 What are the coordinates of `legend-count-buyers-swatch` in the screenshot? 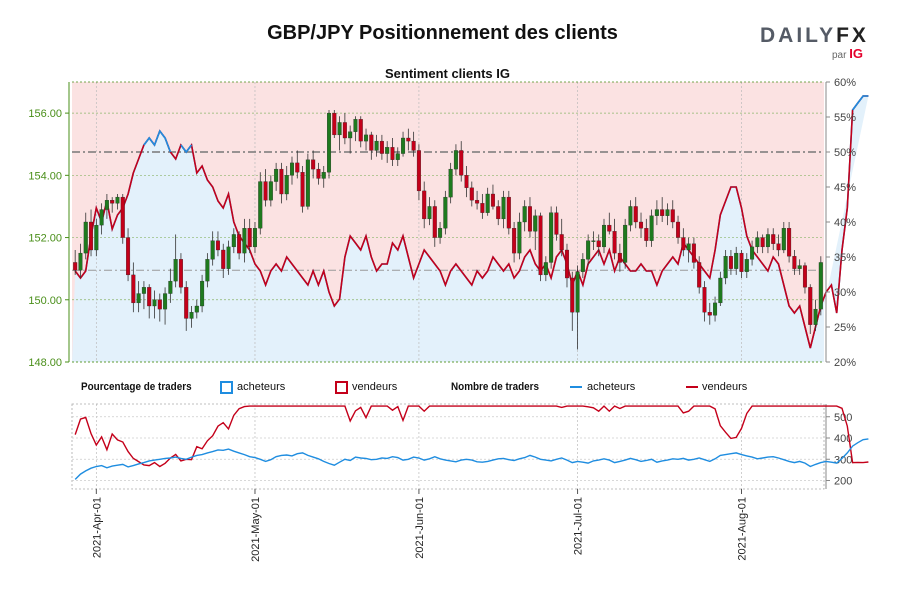 It's located at (576, 387).